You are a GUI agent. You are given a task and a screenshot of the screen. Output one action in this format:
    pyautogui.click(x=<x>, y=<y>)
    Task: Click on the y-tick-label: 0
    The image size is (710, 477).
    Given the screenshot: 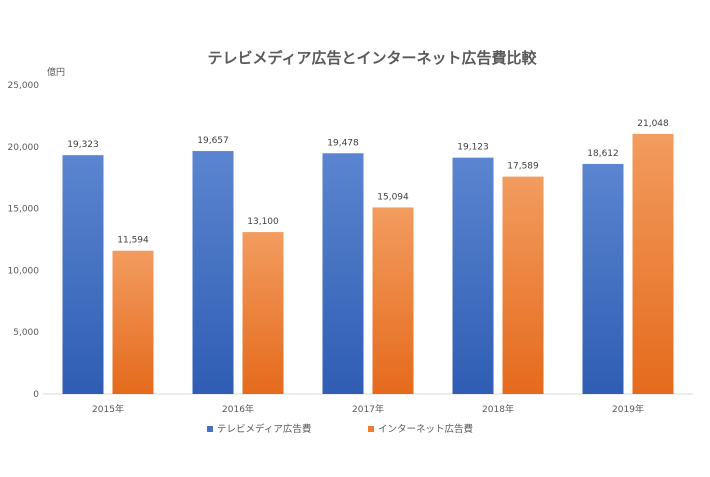 What is the action you would take?
    pyautogui.click(x=36, y=395)
    